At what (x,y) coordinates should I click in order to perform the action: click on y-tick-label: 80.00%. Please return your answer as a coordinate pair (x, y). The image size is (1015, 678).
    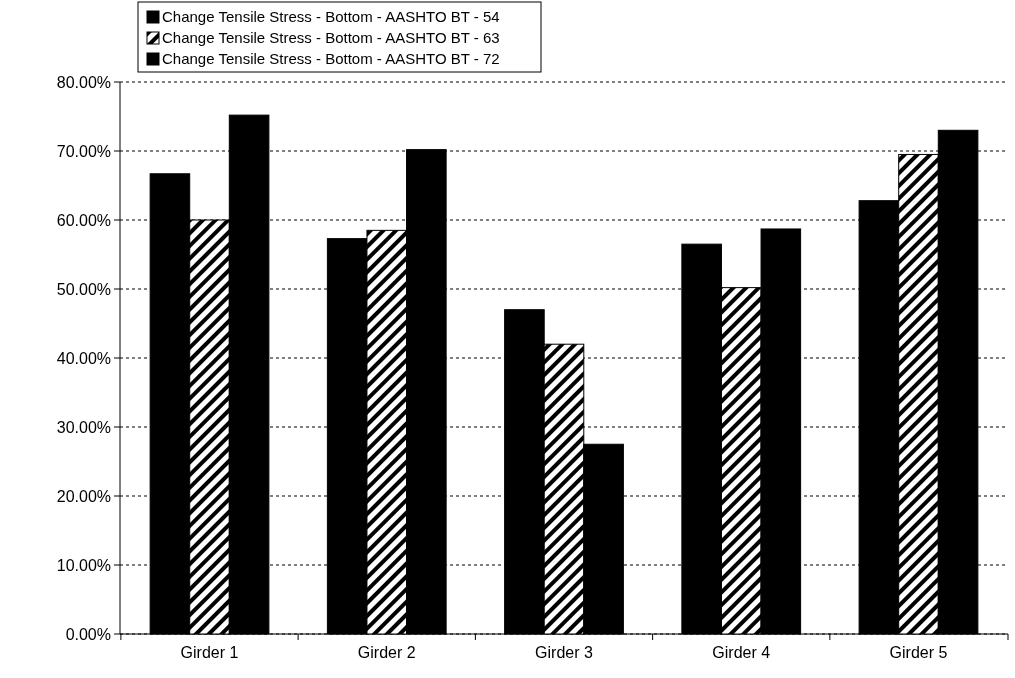
    Looking at the image, I should click on (83, 82).